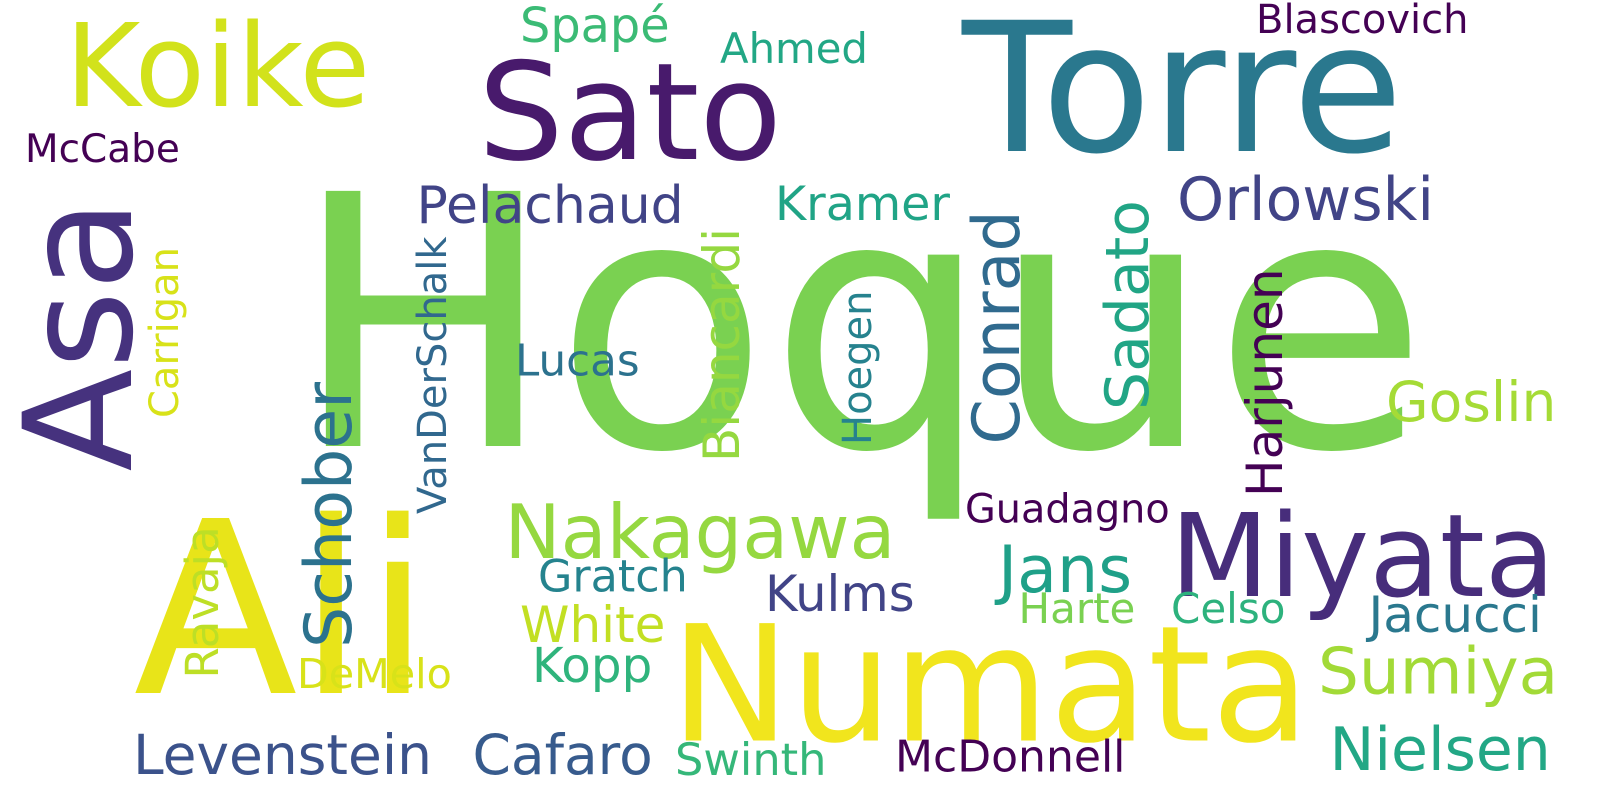 The width and height of the screenshot is (1600, 800). I want to click on word-conrad: Conrad, so click(997, 327).